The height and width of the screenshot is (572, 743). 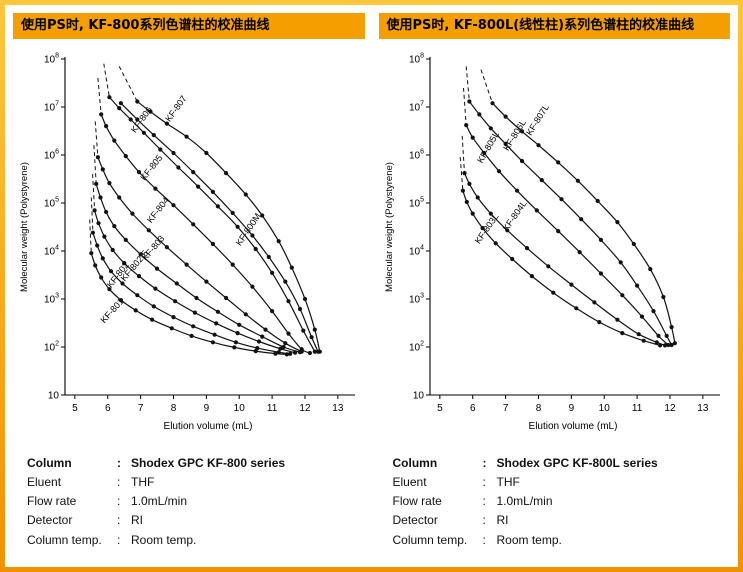 What do you see at coordinates (487, 229) in the screenshot?
I see `svg-text: KF-803L` at bounding box center [487, 229].